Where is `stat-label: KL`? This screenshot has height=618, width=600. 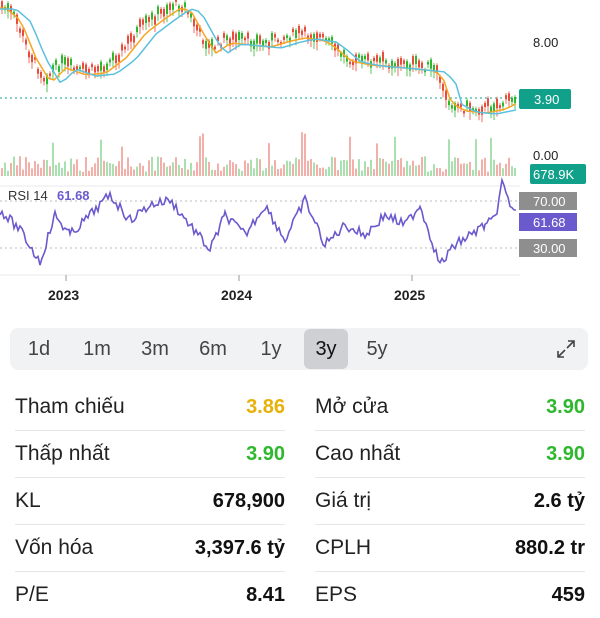 stat-label: KL is located at coordinates (28, 500).